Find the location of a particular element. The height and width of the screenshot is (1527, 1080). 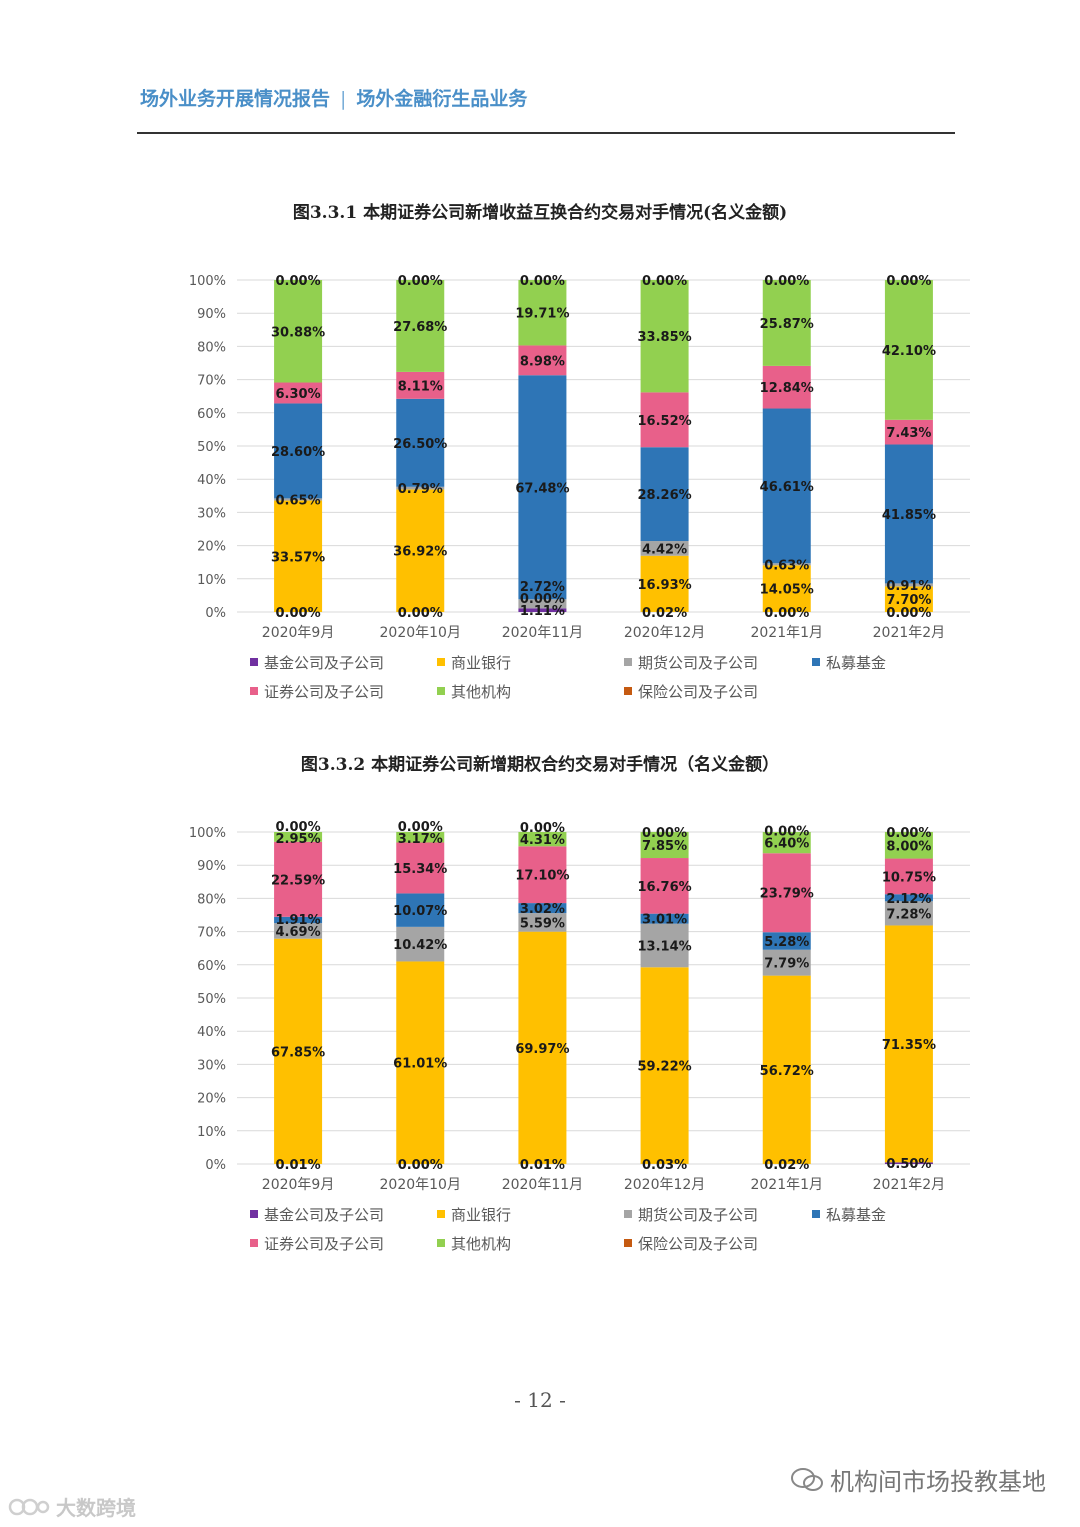

data-label: 0.63% is located at coordinates (786, 565).